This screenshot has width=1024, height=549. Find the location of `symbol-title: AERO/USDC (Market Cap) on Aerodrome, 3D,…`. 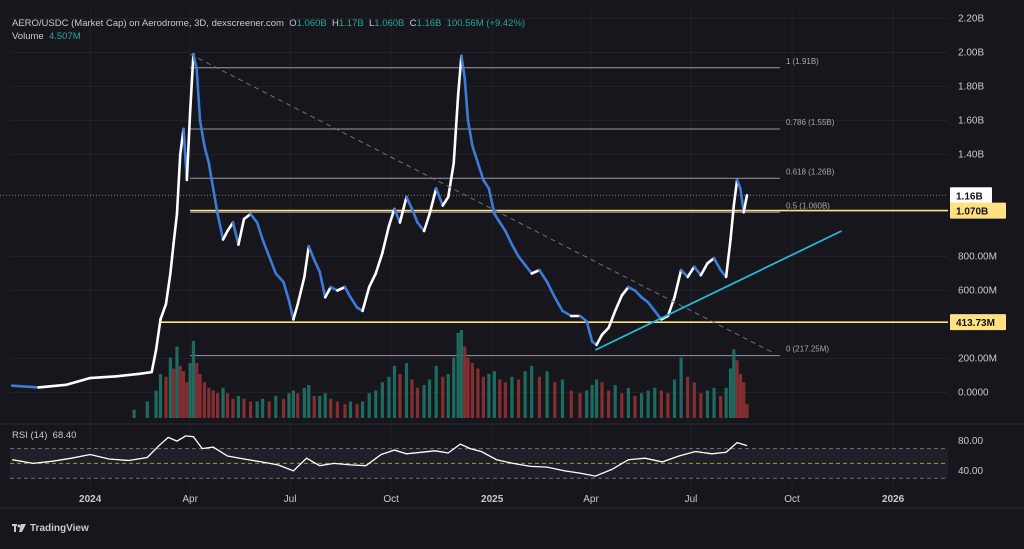

symbol-title: AERO/USDC (Market Cap) on Aerodrome, 3D,… is located at coordinates (148, 23).